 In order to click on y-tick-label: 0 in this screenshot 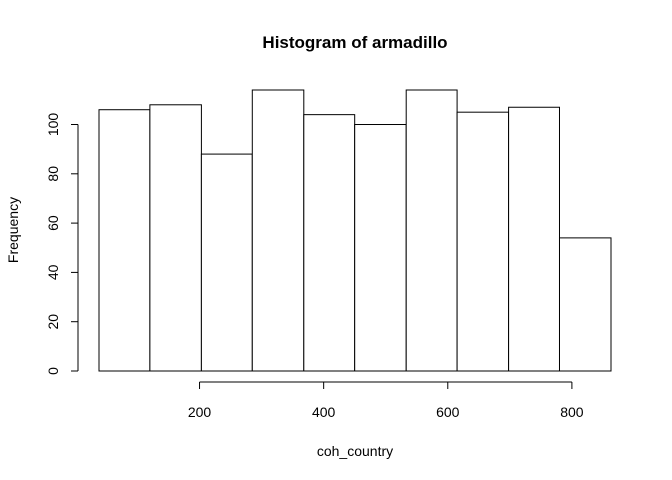, I will do `click(53, 371)`.